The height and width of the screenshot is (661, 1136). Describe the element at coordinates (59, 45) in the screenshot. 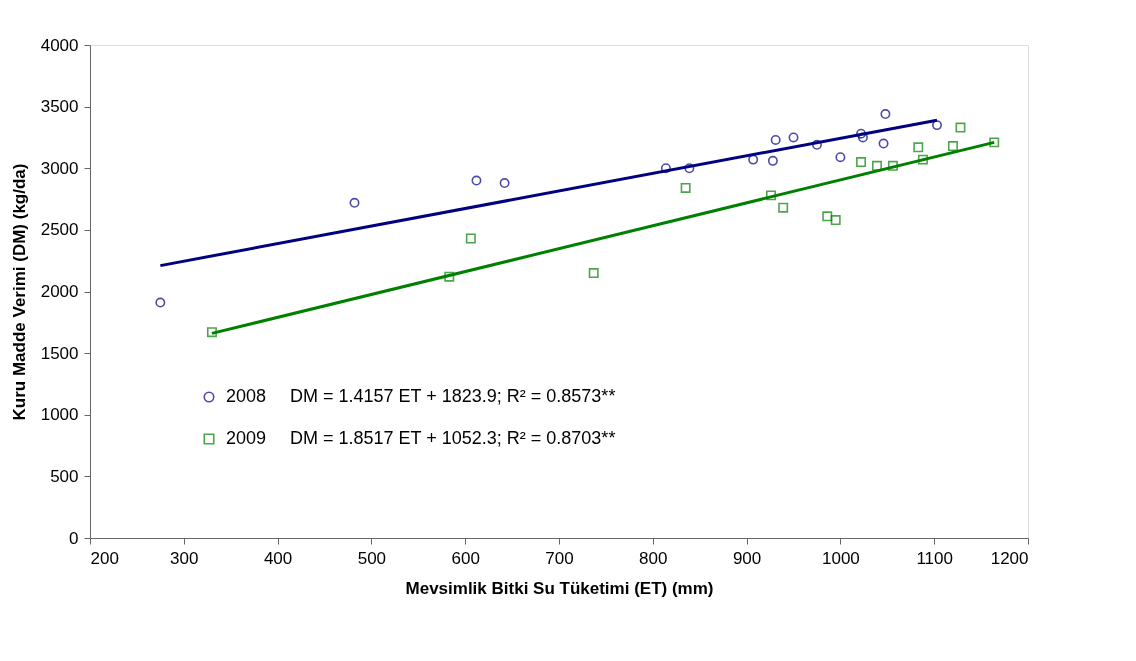

I see `y-tick-label: 4000` at that location.